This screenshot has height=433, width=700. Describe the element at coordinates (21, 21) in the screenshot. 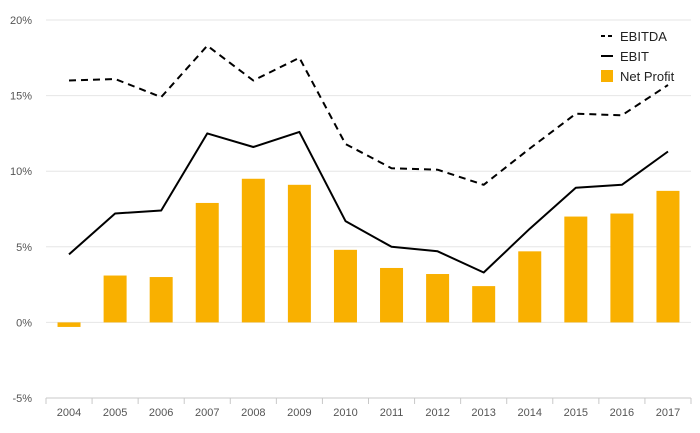

I see `y-tick-label: 20%` at that location.